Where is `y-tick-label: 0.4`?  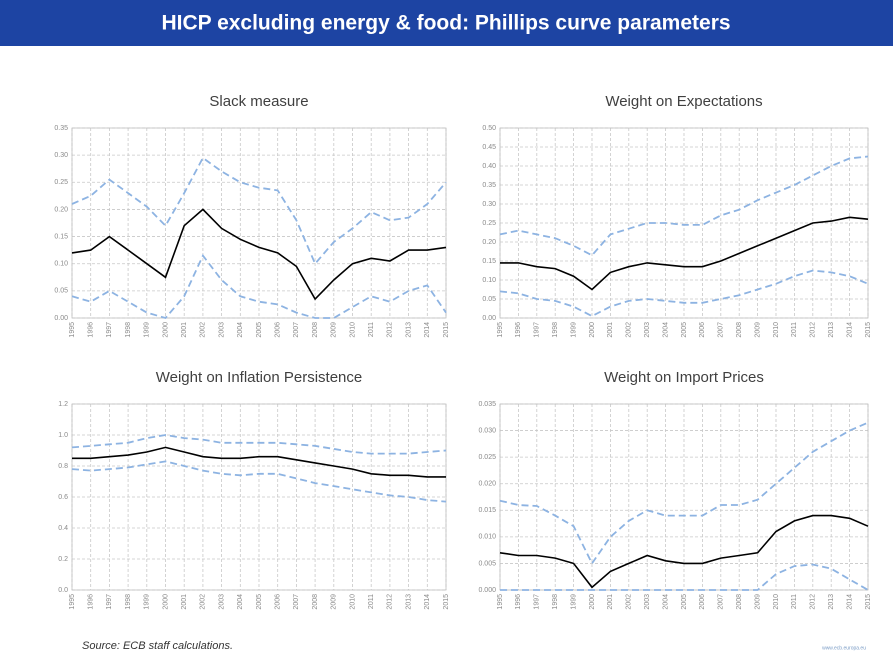 y-tick-label: 0.4 is located at coordinates (63, 528).